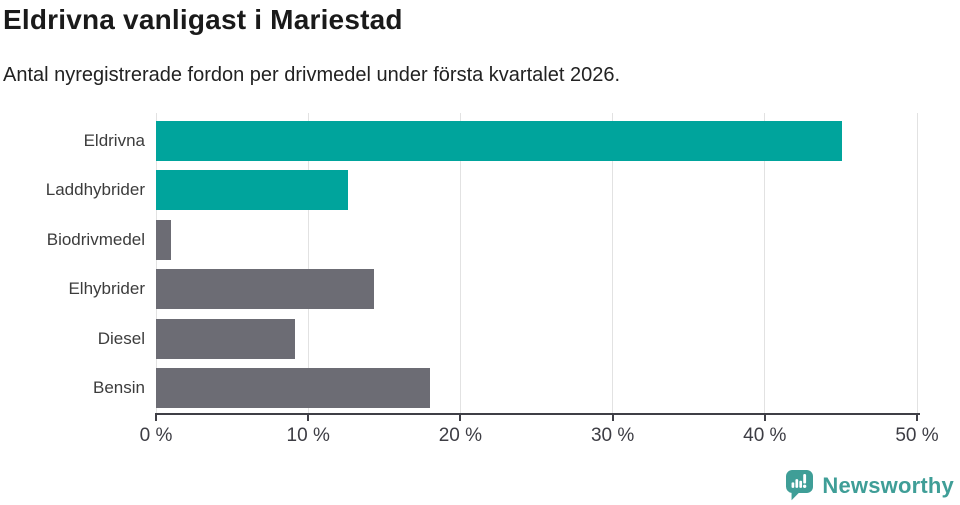 The width and height of the screenshot is (960, 505). What do you see at coordinates (460, 435) in the screenshot?
I see `x-tick-label-20: 20 %` at bounding box center [460, 435].